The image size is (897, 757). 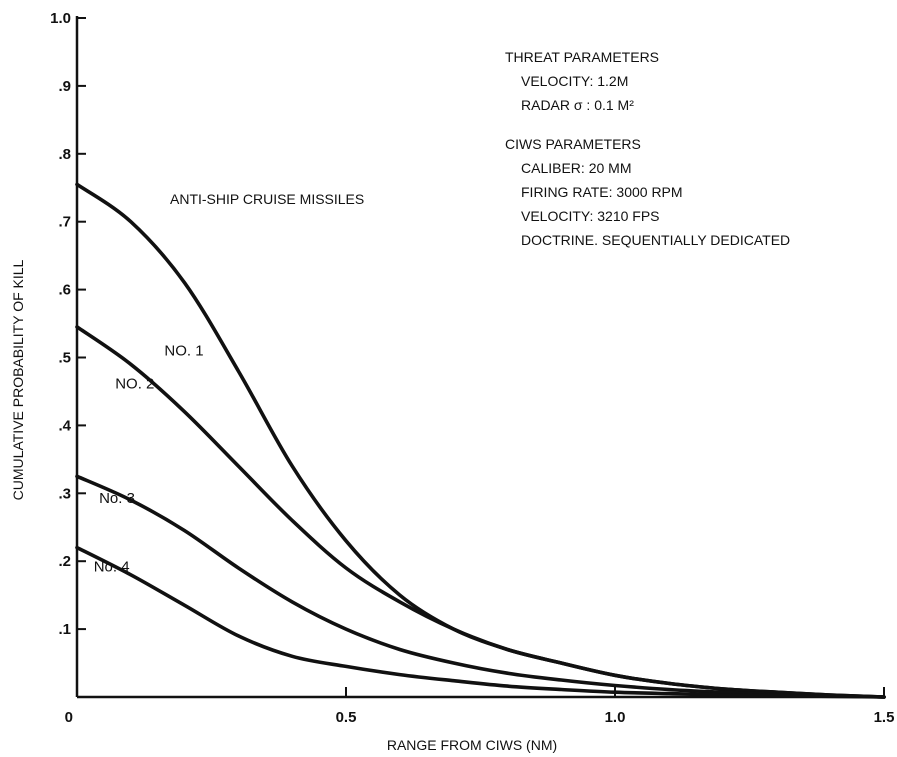 What do you see at coordinates (64, 493) in the screenshot?
I see `y-tick-label: .3` at bounding box center [64, 493].